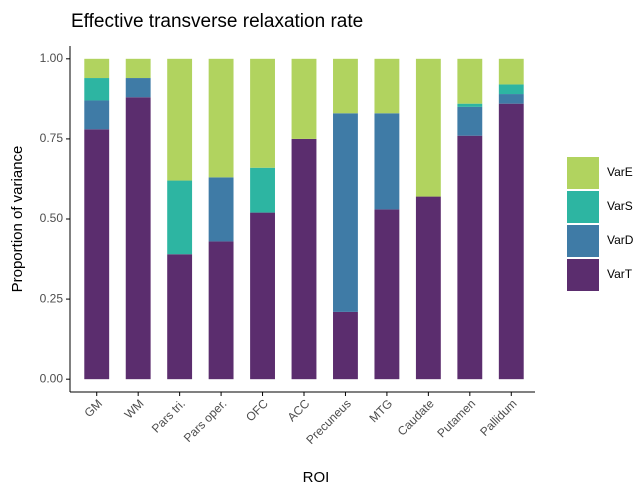  I want to click on x-tick-label: WM, so click(134, 408).